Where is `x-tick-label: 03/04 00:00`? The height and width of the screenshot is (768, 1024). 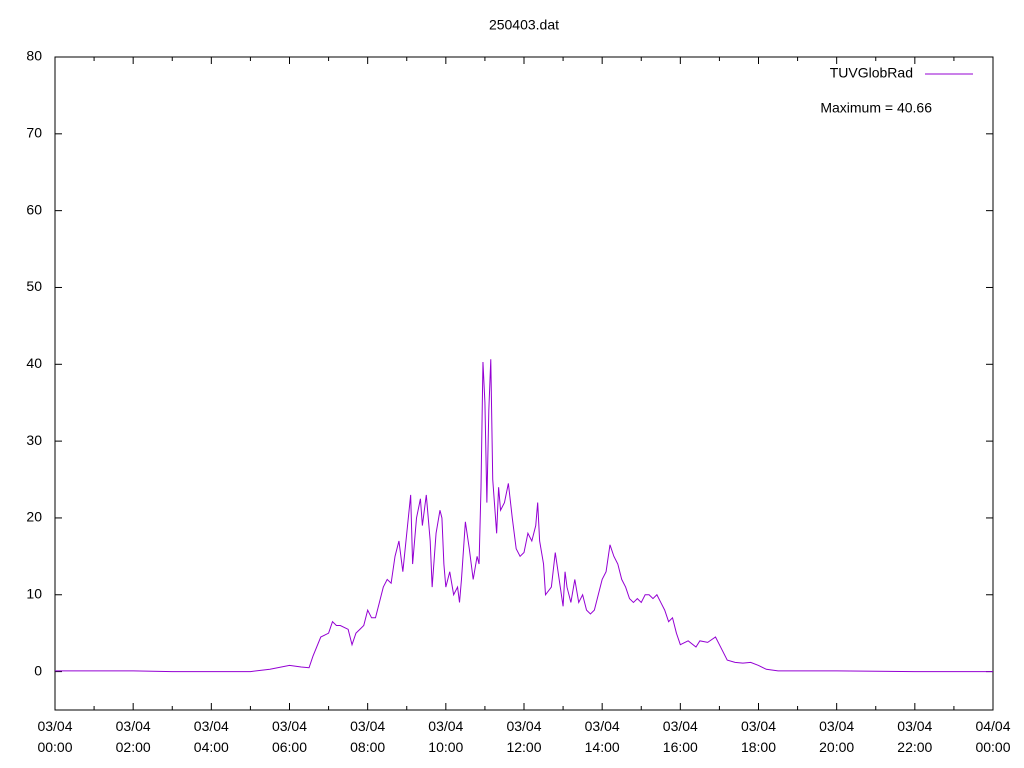
x-tick-label: 03/04 00:00 is located at coordinates (54, 736).